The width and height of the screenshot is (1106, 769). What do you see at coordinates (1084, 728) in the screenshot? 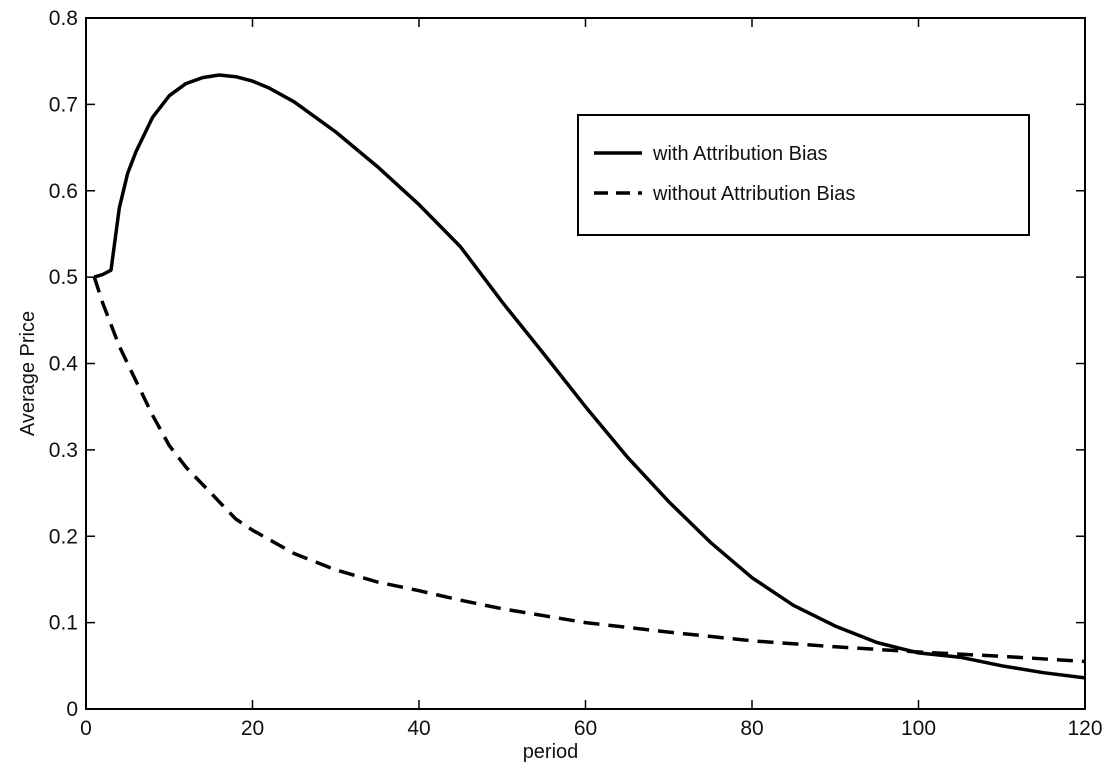
I see `x-tick-label: 120` at bounding box center [1084, 728].